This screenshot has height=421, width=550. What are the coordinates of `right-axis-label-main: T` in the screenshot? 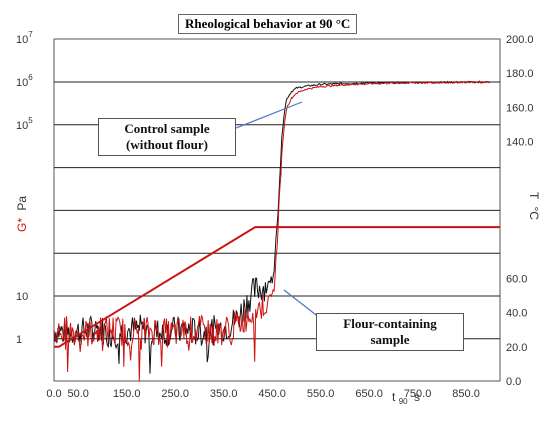 It's located at (534, 196).